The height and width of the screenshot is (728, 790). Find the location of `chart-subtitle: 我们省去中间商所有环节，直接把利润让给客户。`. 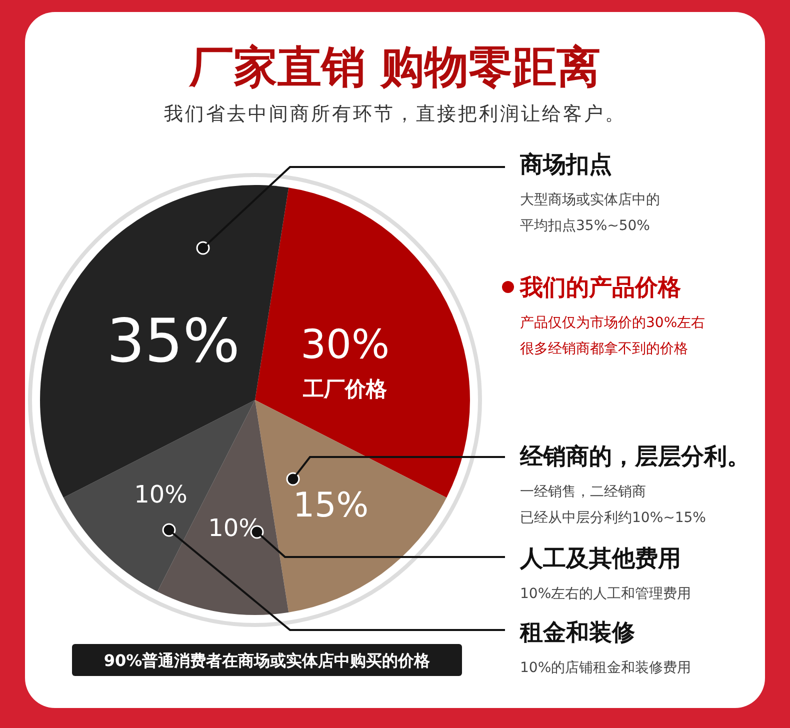

chart-subtitle: 我们省去中间商所有环节，直接把利润让给客户。 is located at coordinates (395, 114).